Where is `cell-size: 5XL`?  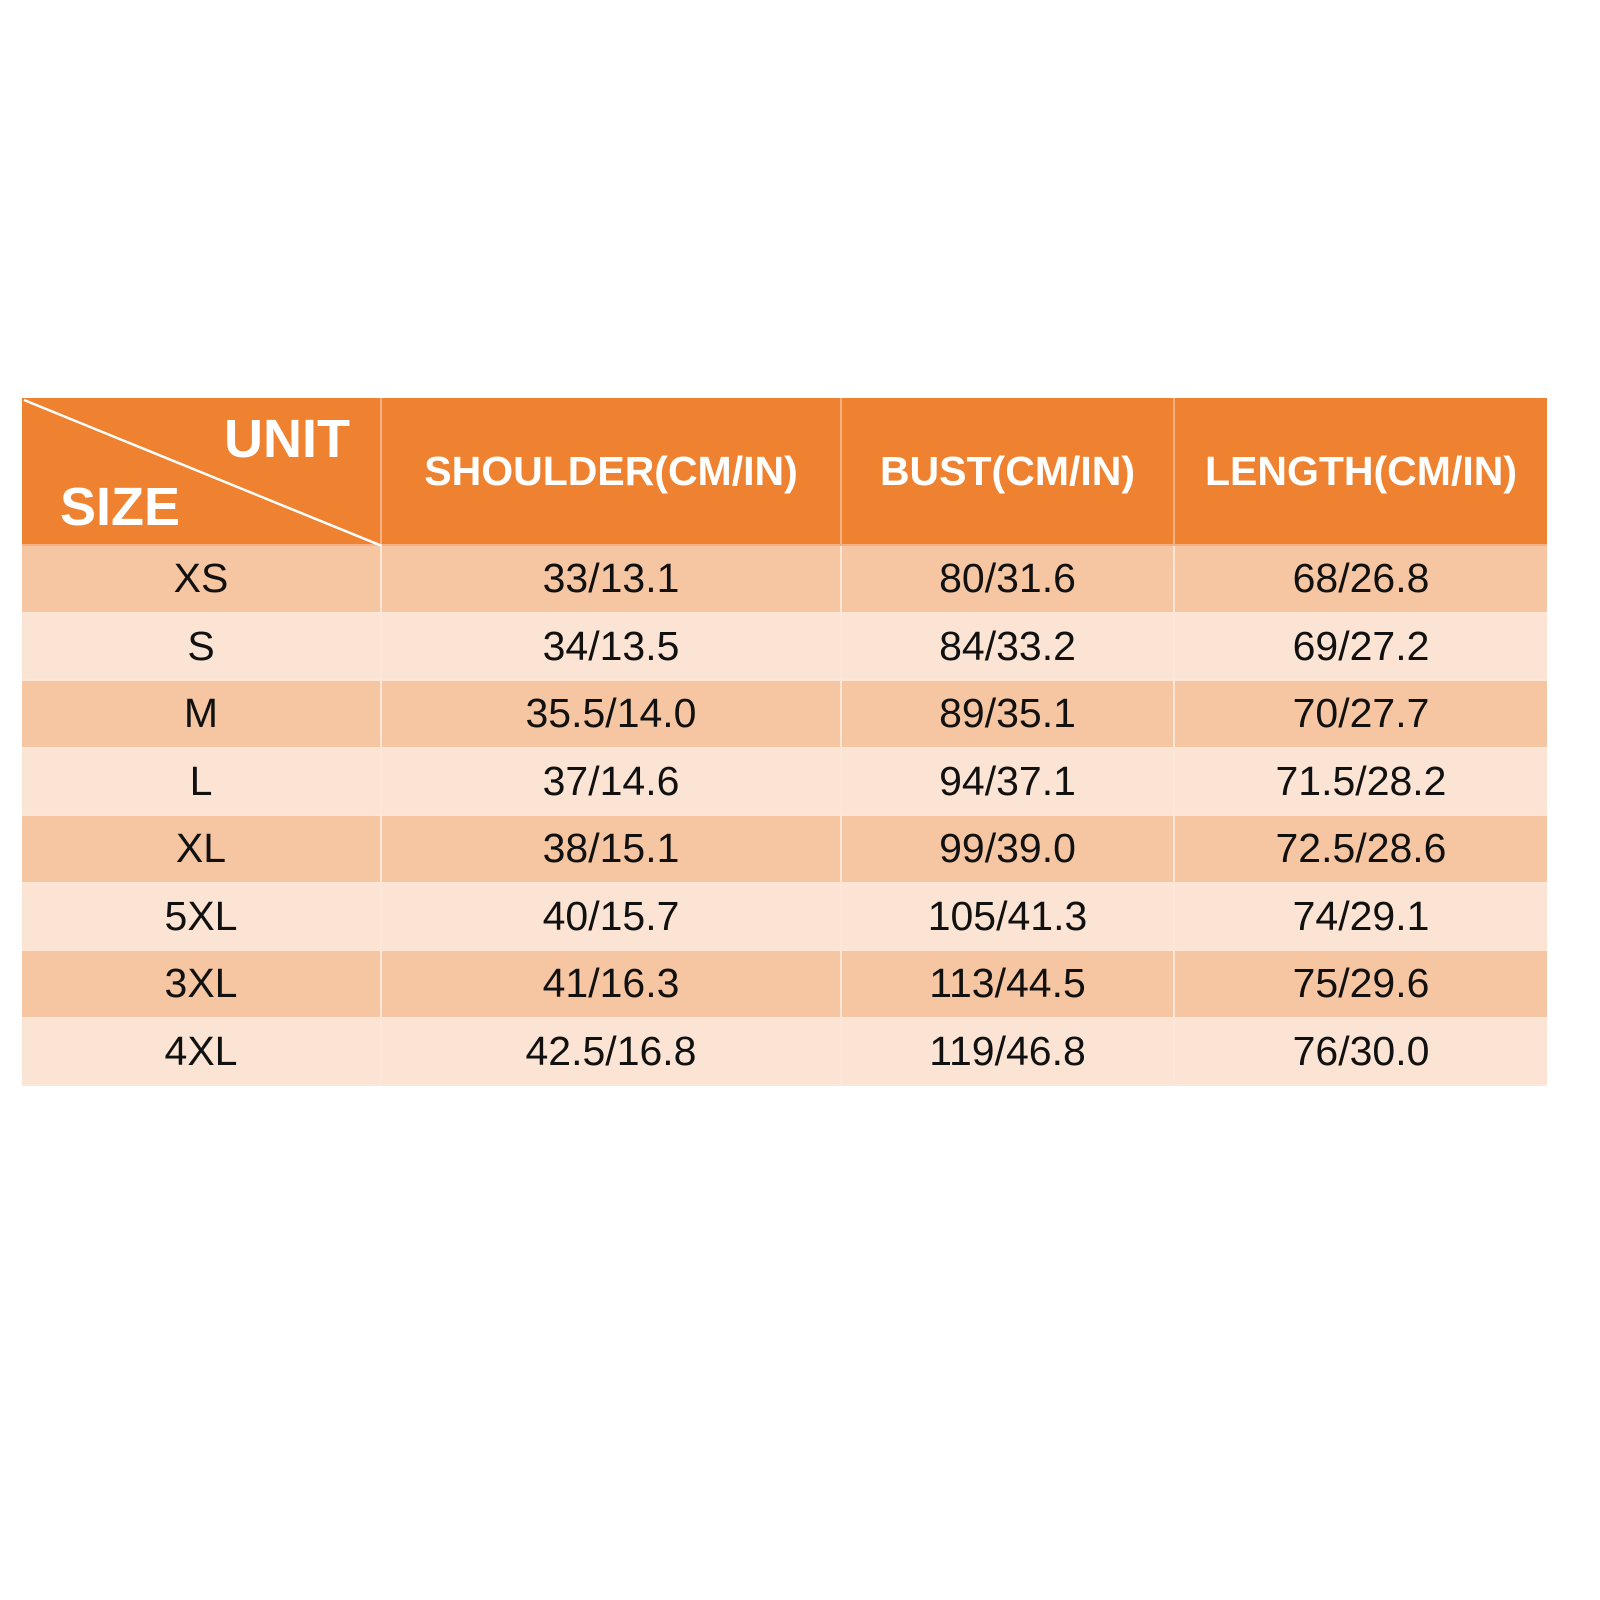
cell-size: 5XL is located at coordinates (202, 917).